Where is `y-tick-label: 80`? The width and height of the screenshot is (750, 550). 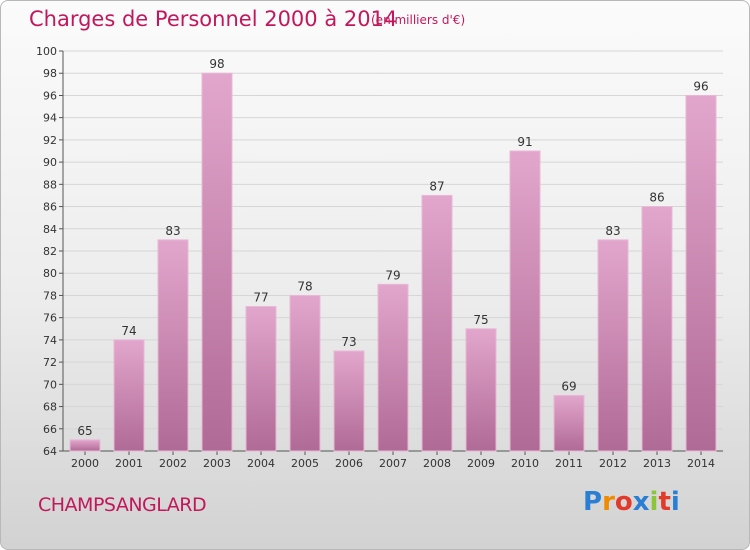 y-tick-label: 80 is located at coordinates (50, 273).